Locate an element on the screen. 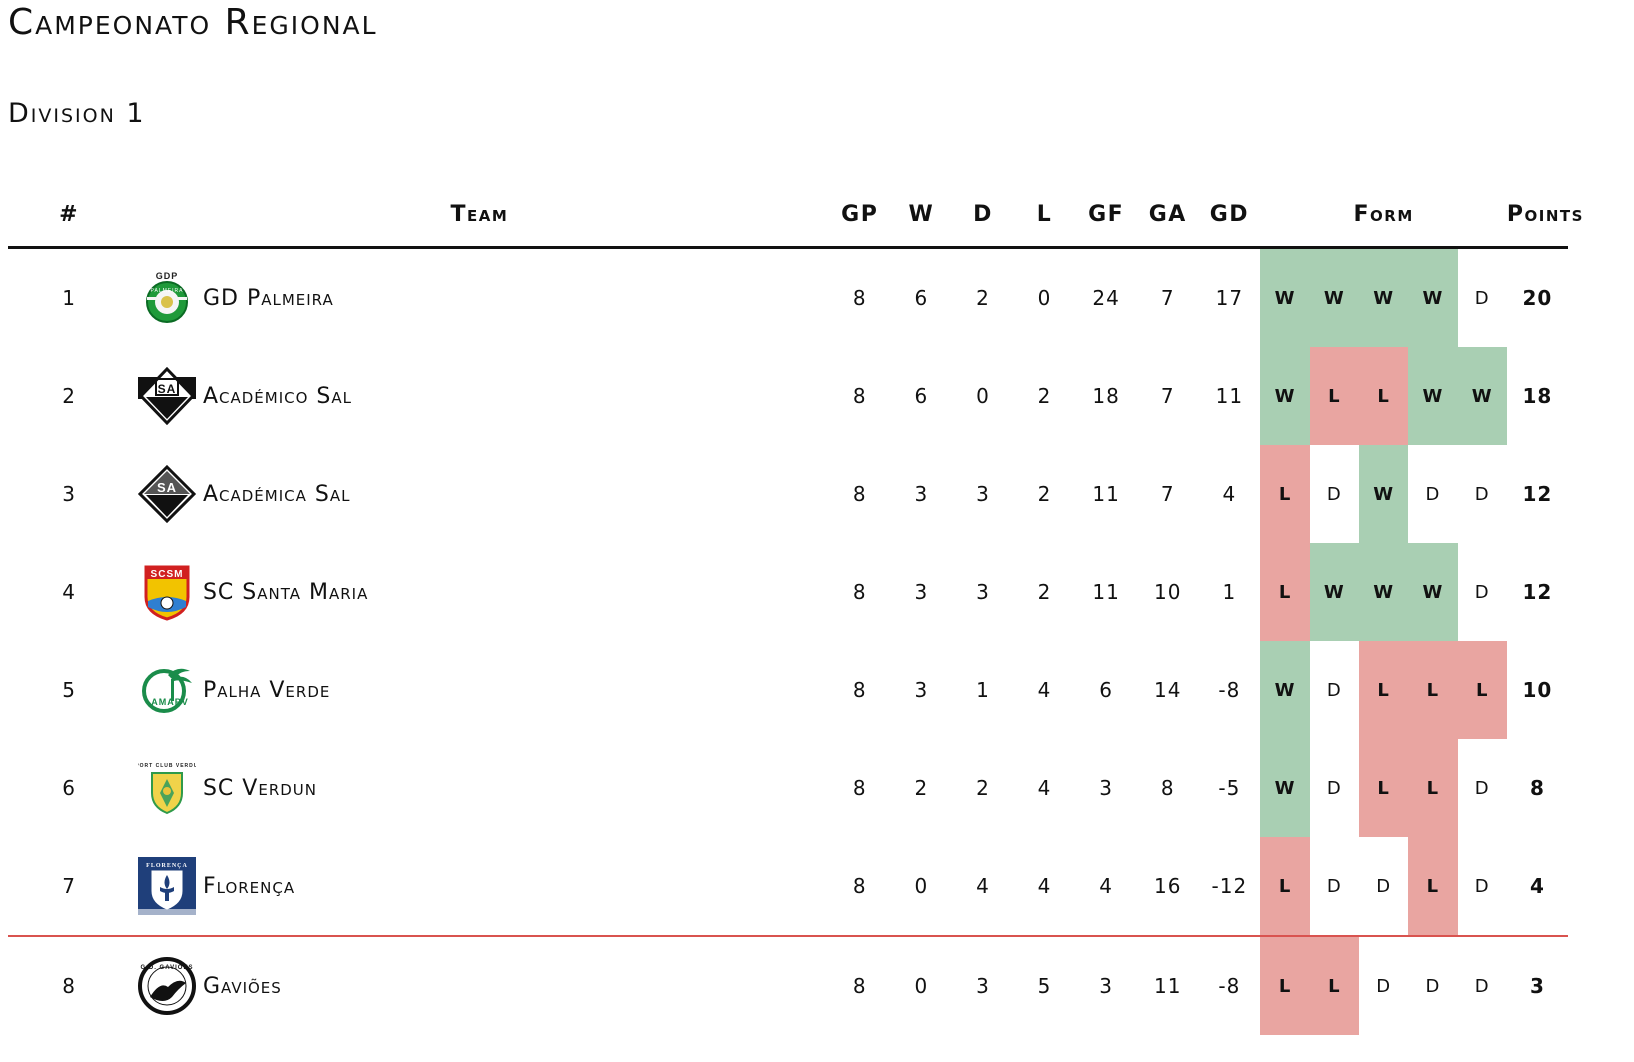 Image resolution: width=1634 pixels, height=1062 pixels. goal-difference: -12 is located at coordinates (1229, 886).